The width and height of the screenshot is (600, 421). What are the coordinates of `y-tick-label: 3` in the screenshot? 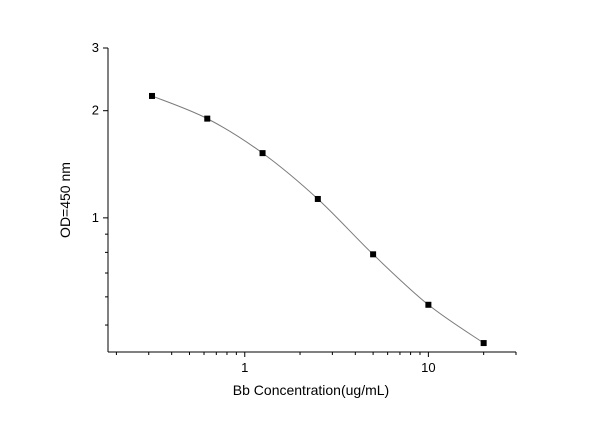 It's located at (95, 47).